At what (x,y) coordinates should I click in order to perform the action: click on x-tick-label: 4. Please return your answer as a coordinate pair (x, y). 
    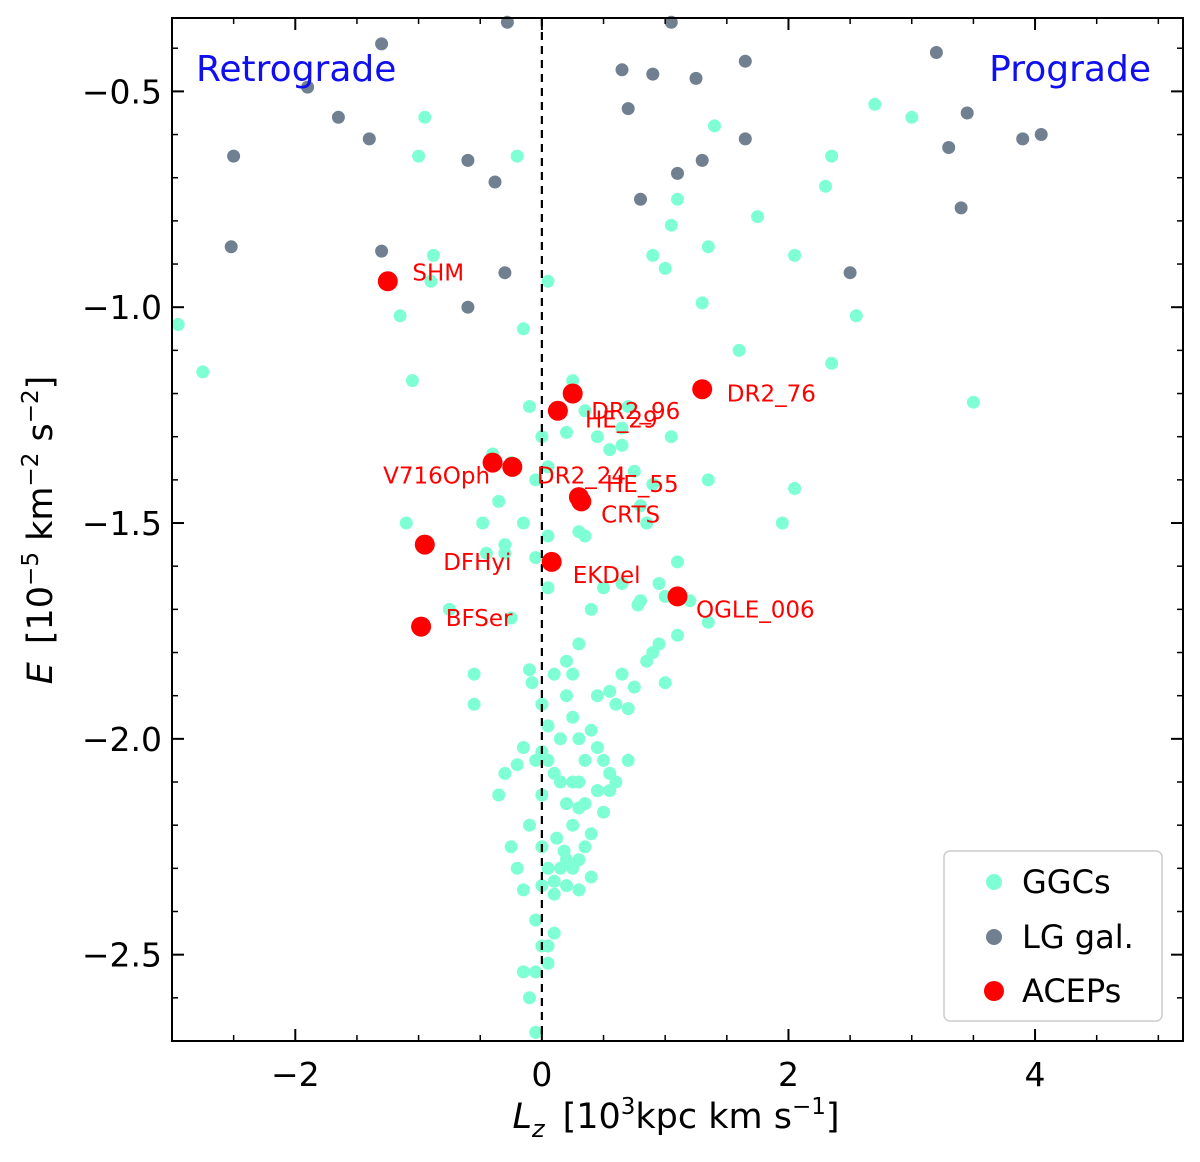
    Looking at the image, I should click on (1035, 1074).